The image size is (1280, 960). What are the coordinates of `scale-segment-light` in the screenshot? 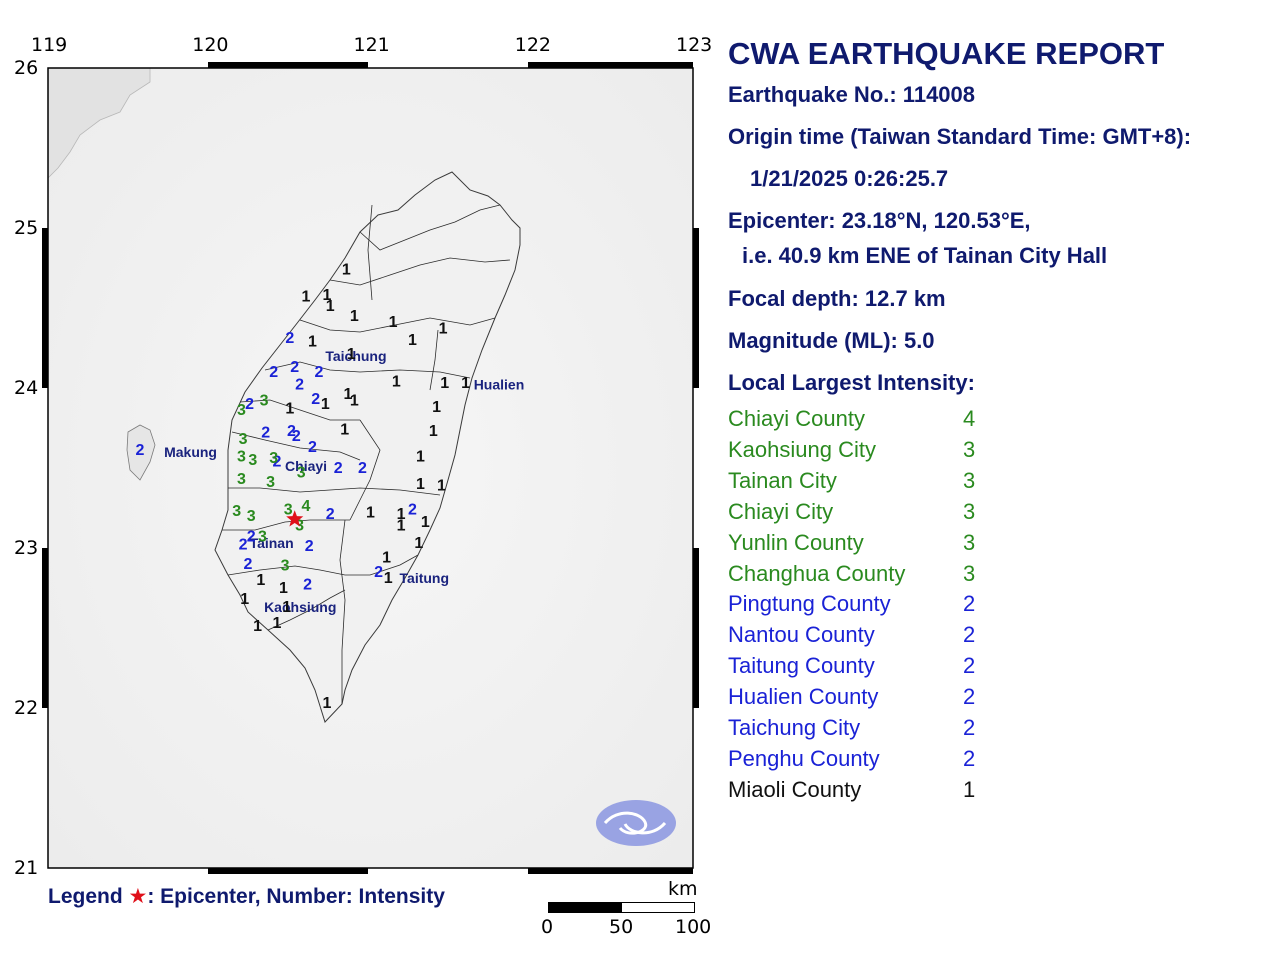 It's located at (658, 907).